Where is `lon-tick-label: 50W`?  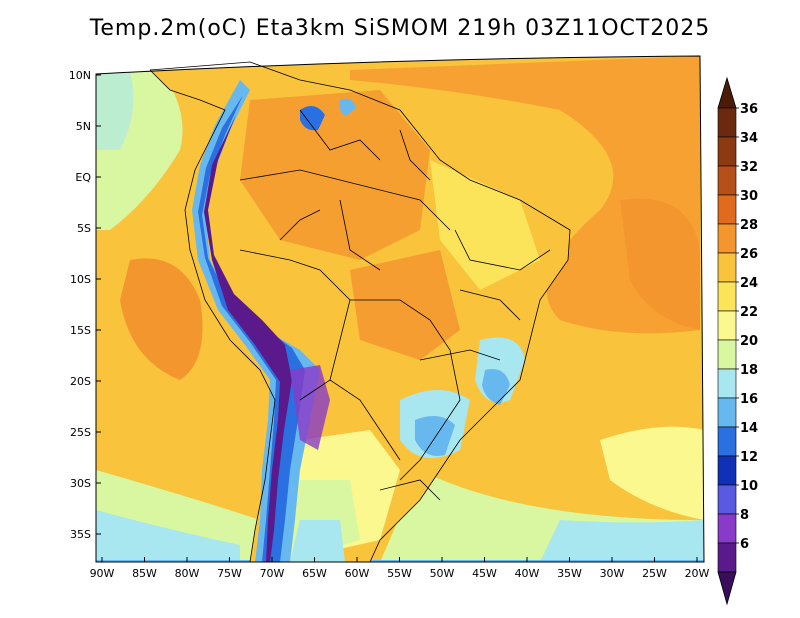 lon-tick-label: 50W is located at coordinates (442, 573).